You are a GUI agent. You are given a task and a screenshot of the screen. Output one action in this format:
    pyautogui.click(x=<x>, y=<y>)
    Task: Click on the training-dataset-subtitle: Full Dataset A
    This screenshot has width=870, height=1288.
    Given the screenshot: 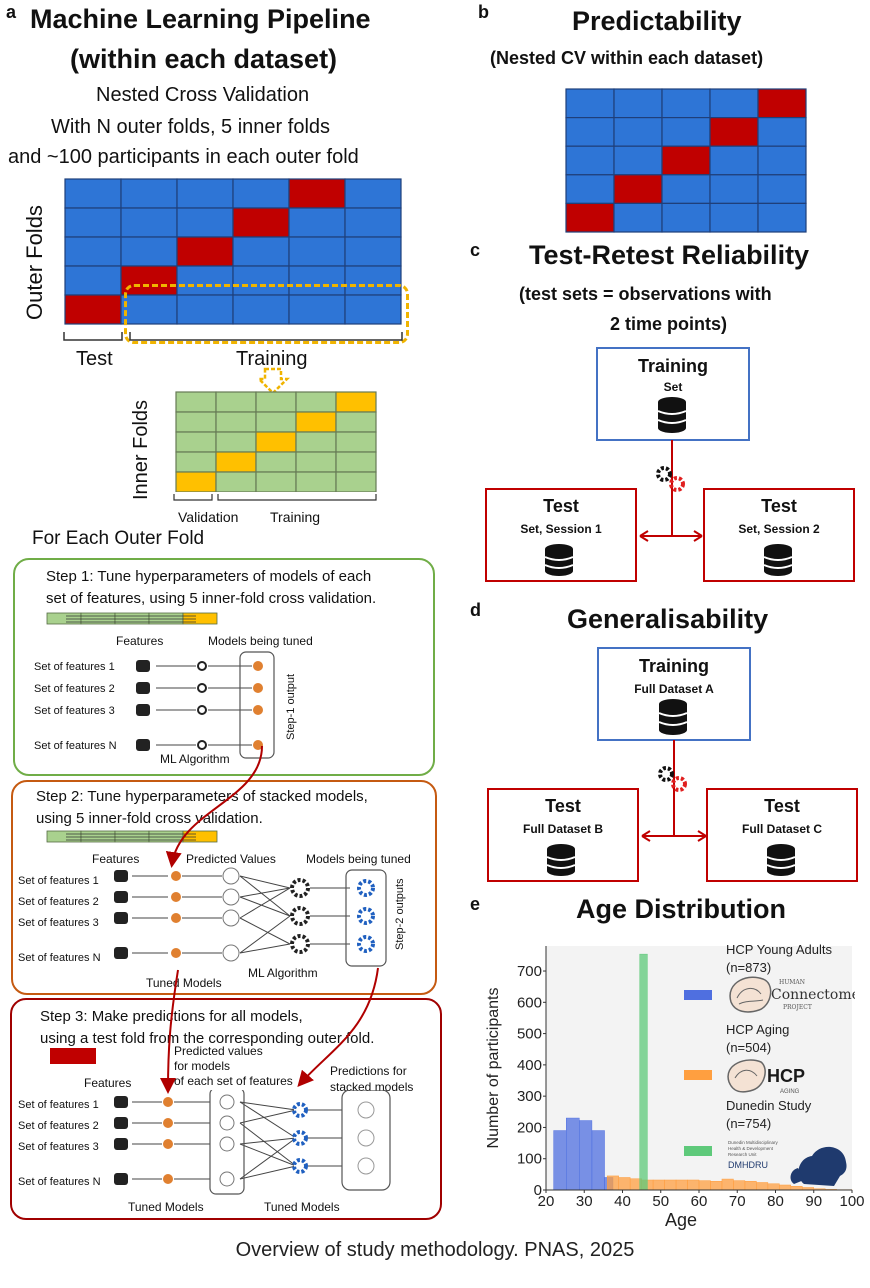 What is the action you would take?
    pyautogui.click(x=674, y=689)
    